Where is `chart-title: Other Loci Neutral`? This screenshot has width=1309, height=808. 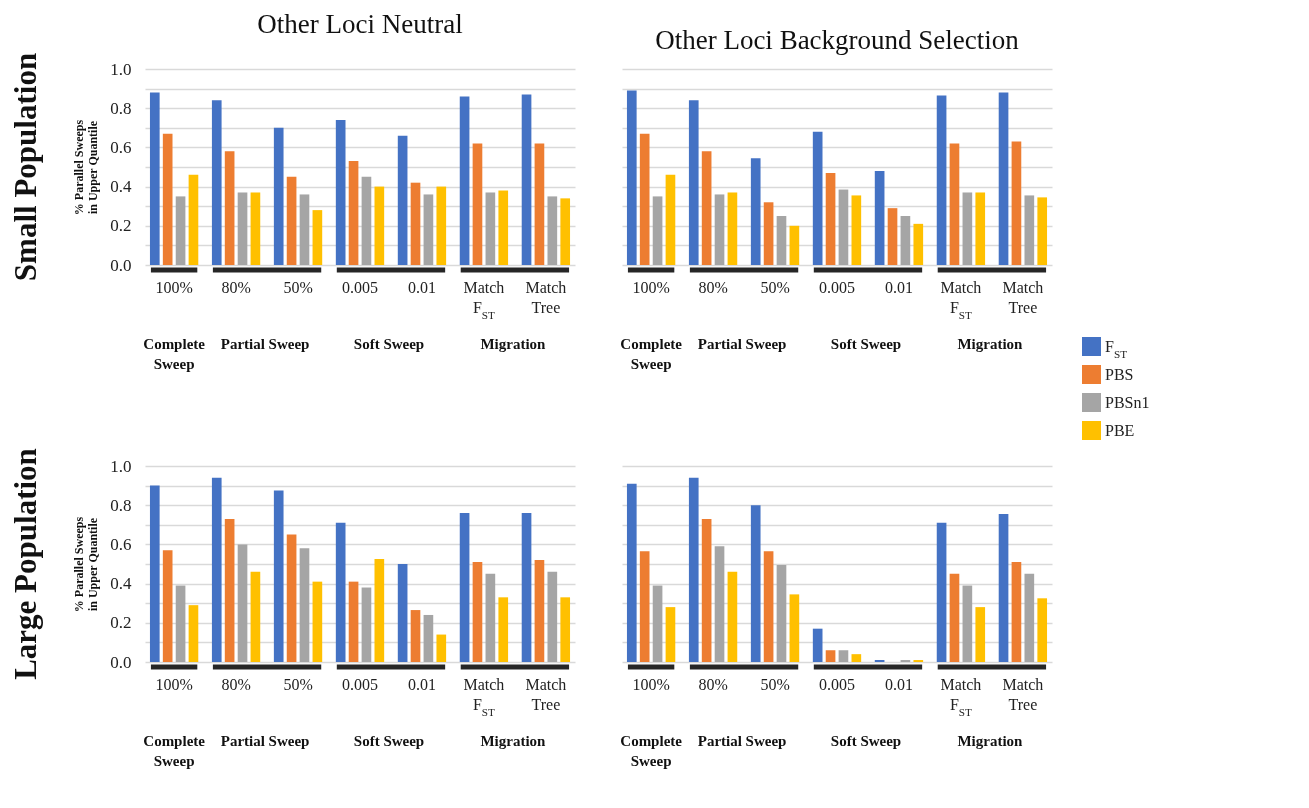
chart-title: Other Loci Neutral is located at coordinates (360, 23).